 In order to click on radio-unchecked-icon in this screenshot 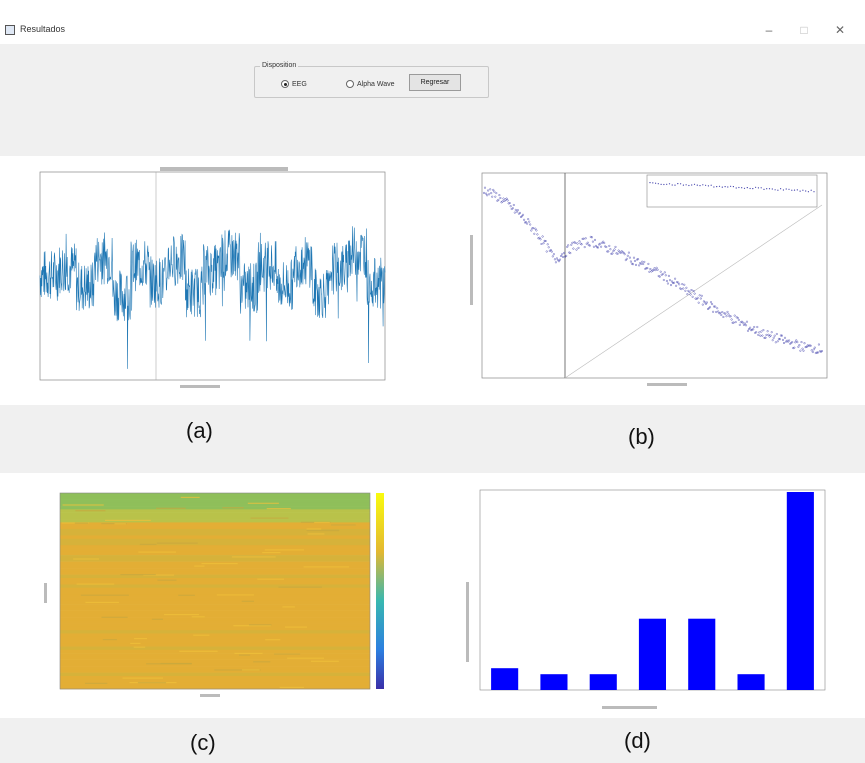, I will do `click(350, 84)`.